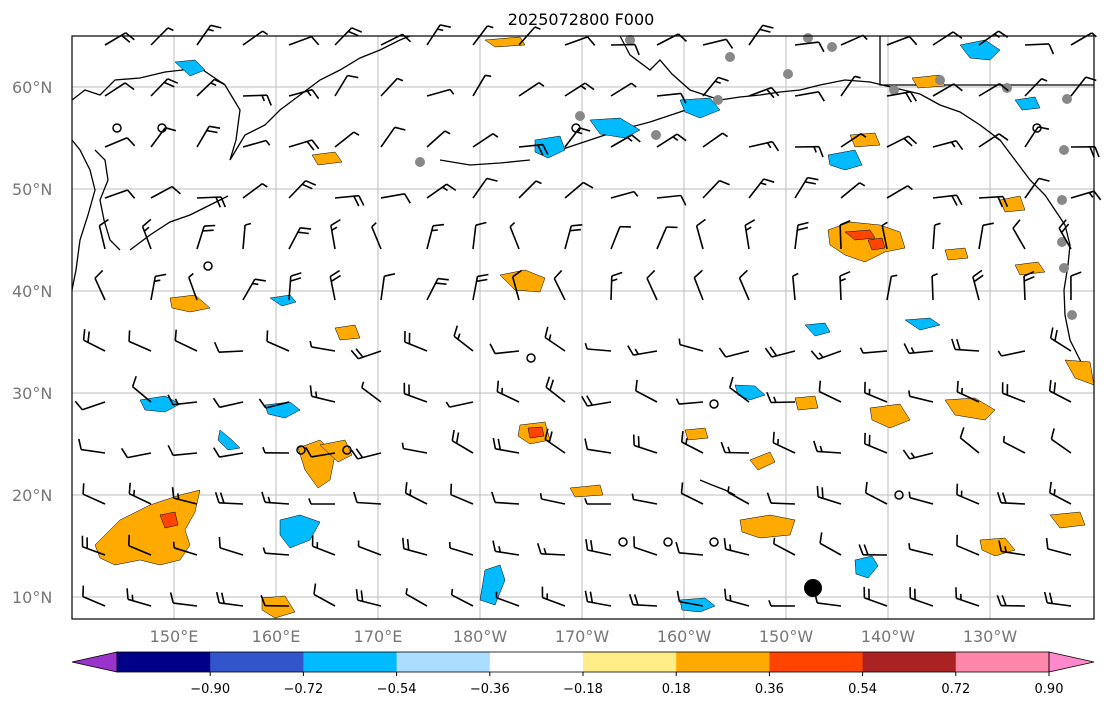  I want to click on lat-label-30: 30°N, so click(32, 393).